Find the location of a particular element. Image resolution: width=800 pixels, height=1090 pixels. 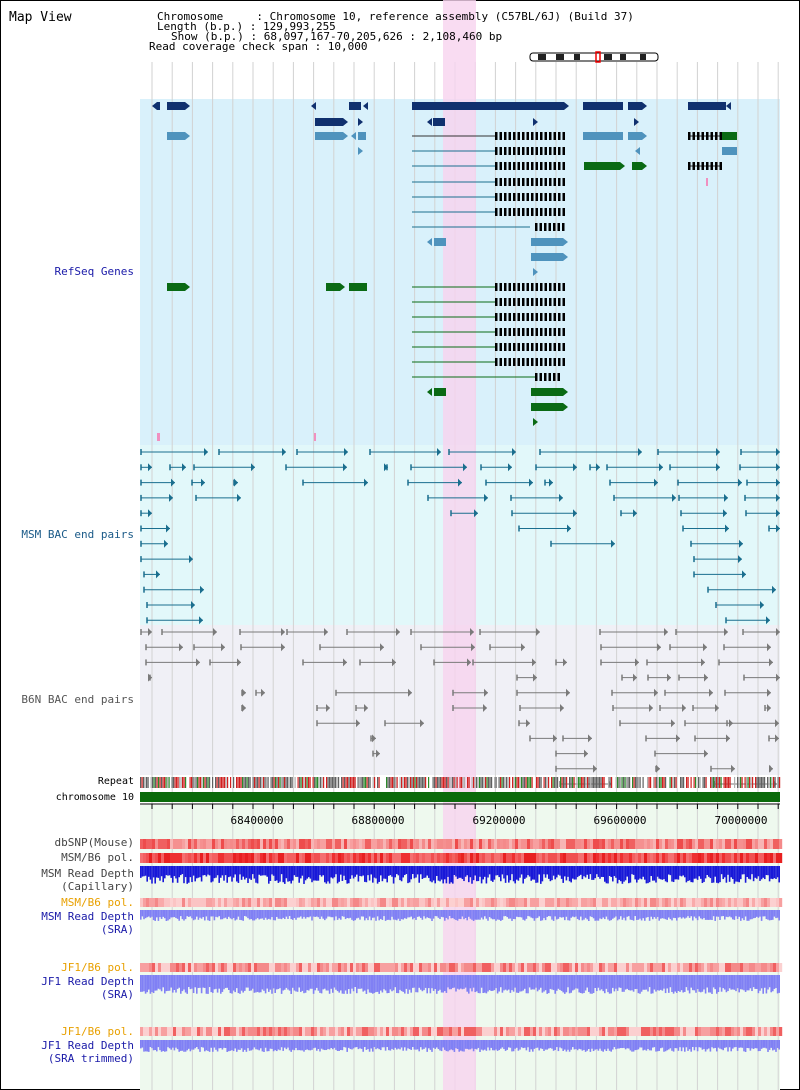

track-label-jf1-pol-sra: JF1/B6 pol. is located at coordinates (97, 967).